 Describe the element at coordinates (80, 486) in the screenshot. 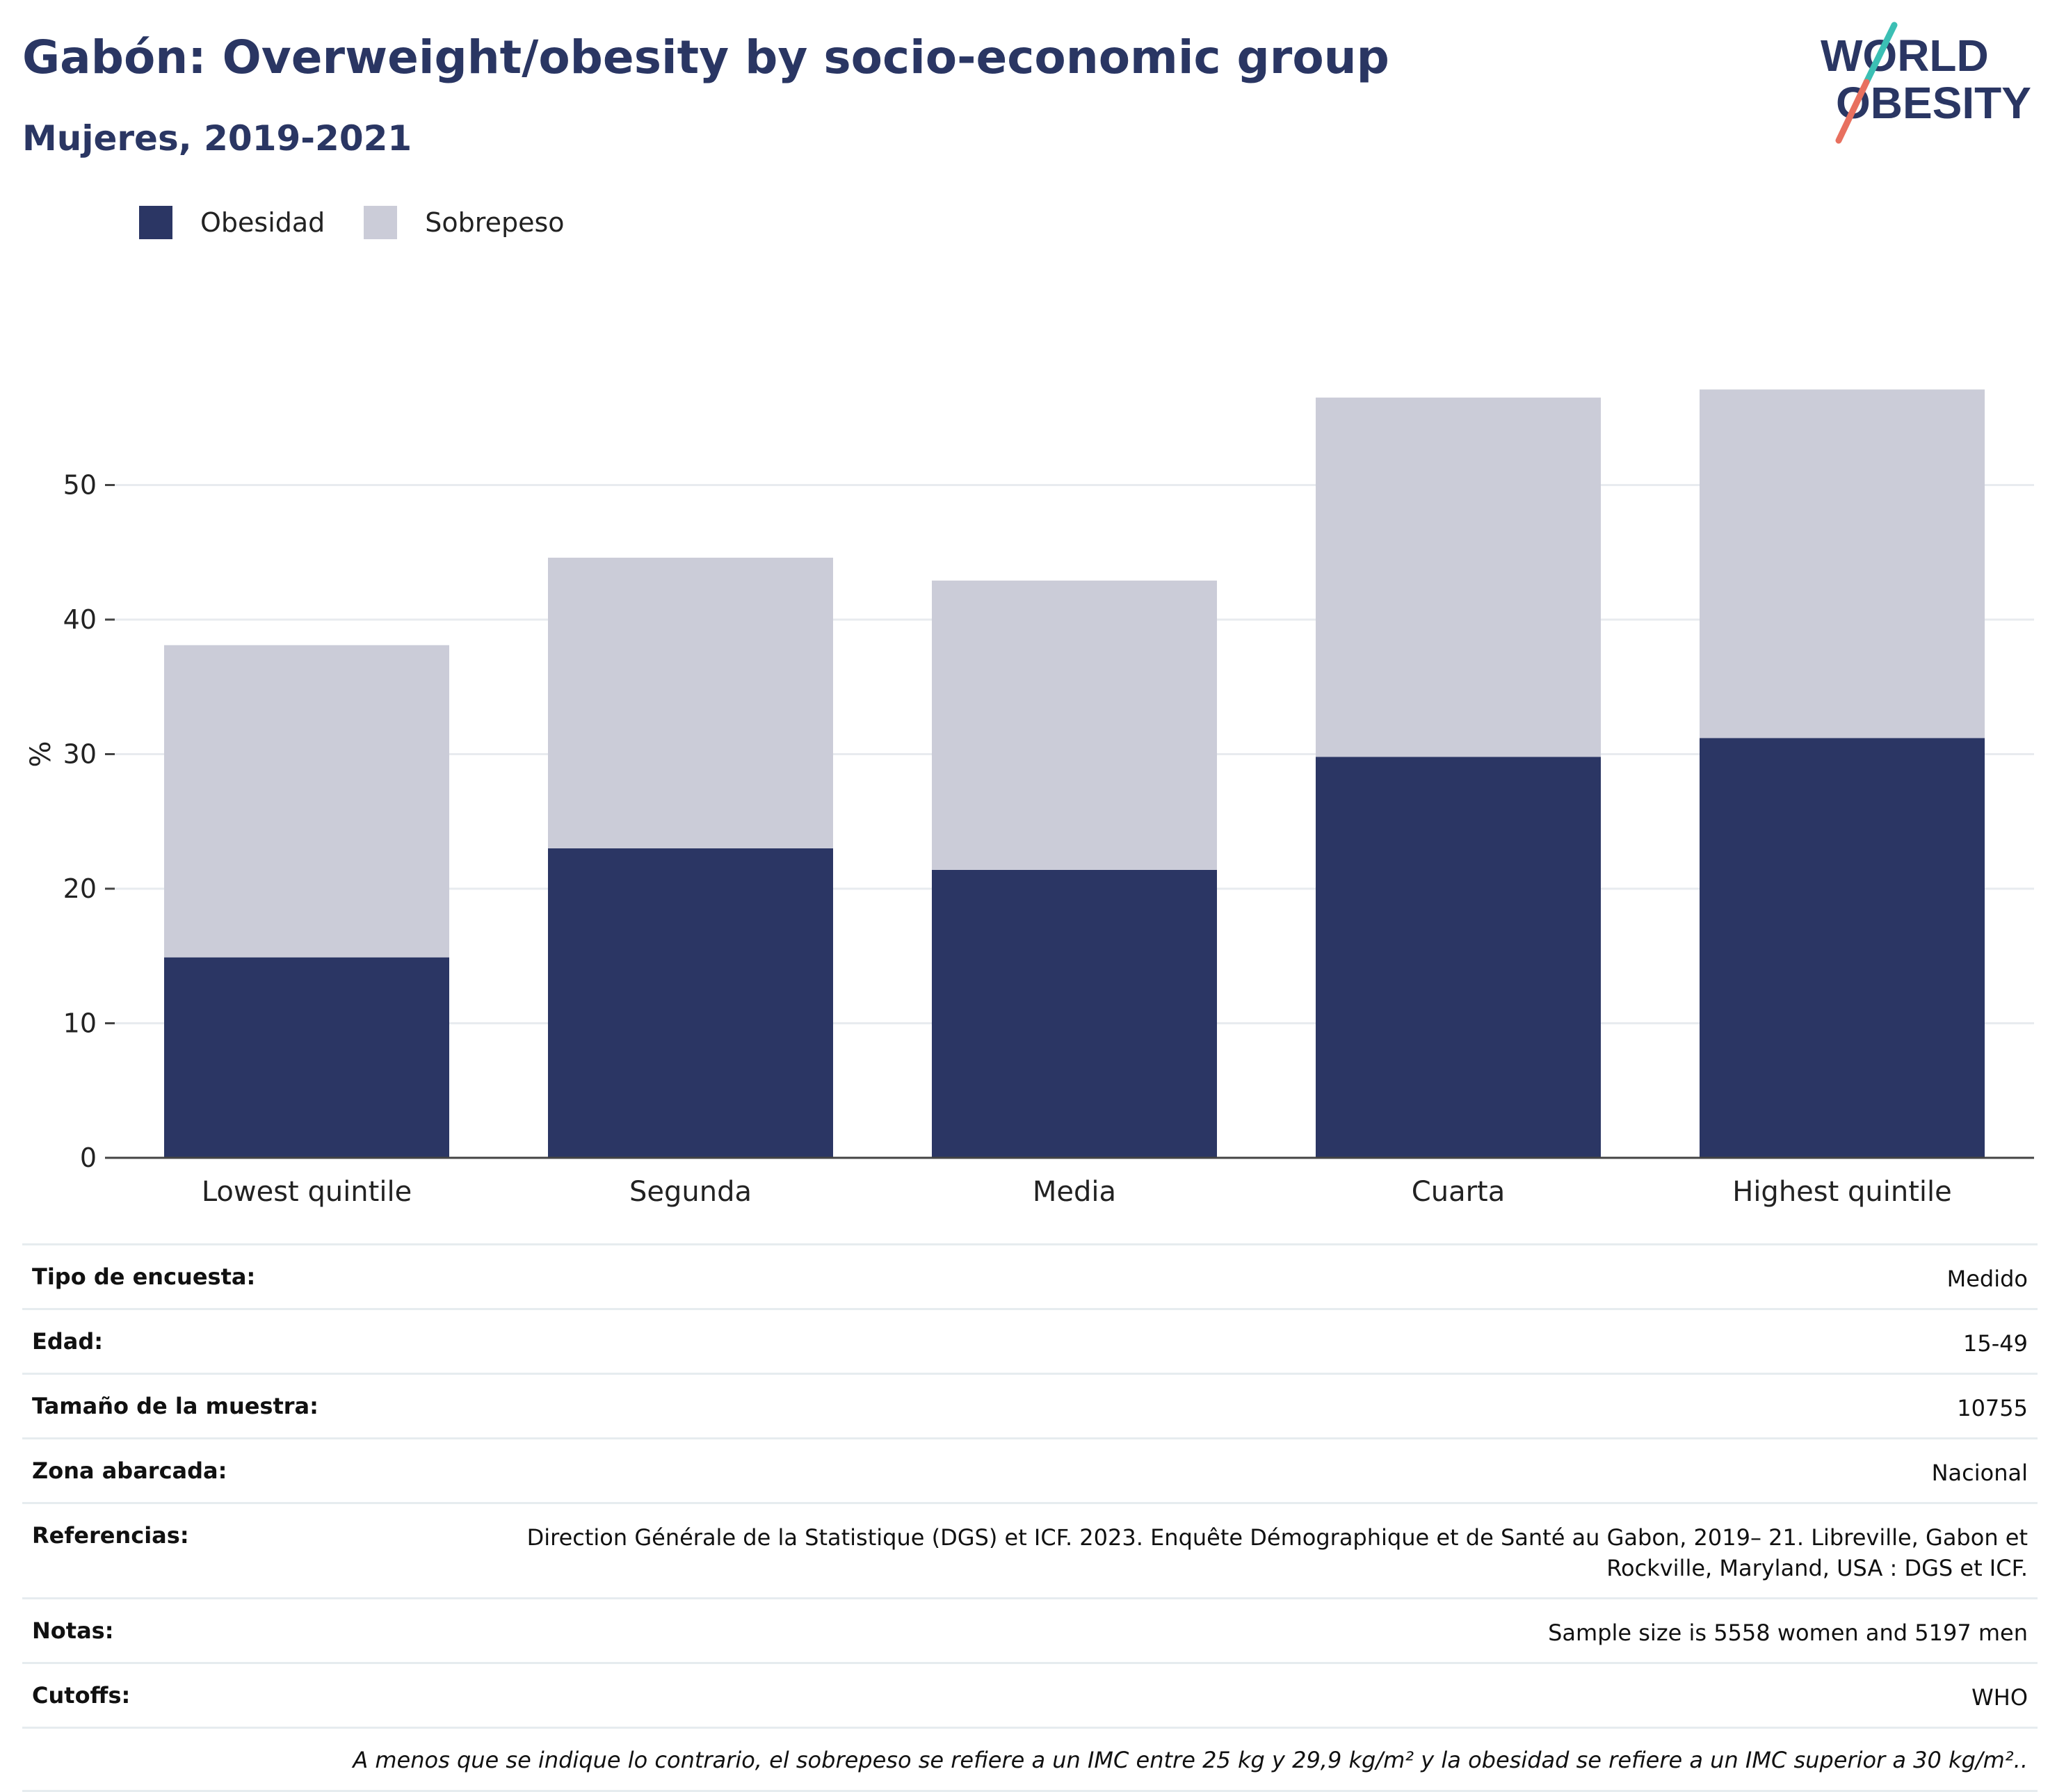

I see `y-tick-label: 50` at that location.